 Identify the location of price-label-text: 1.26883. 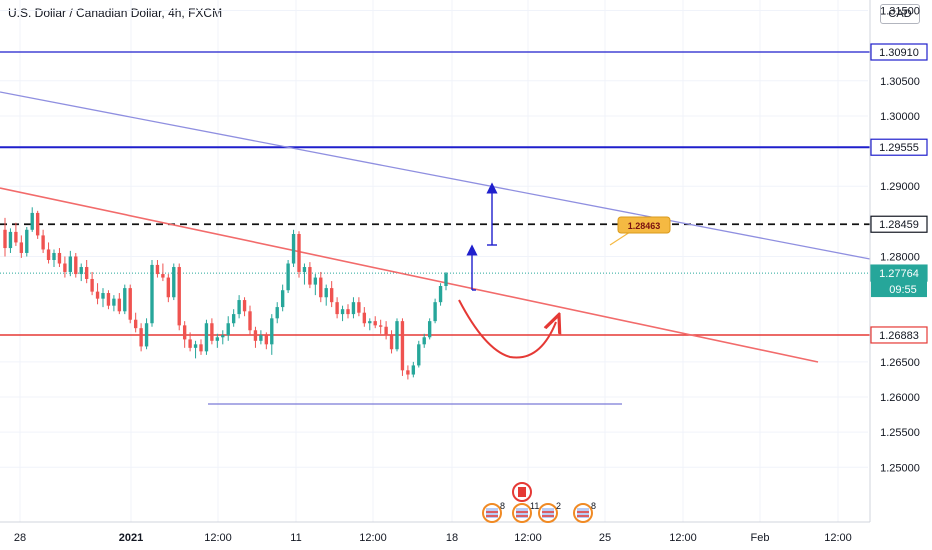
(899, 336).